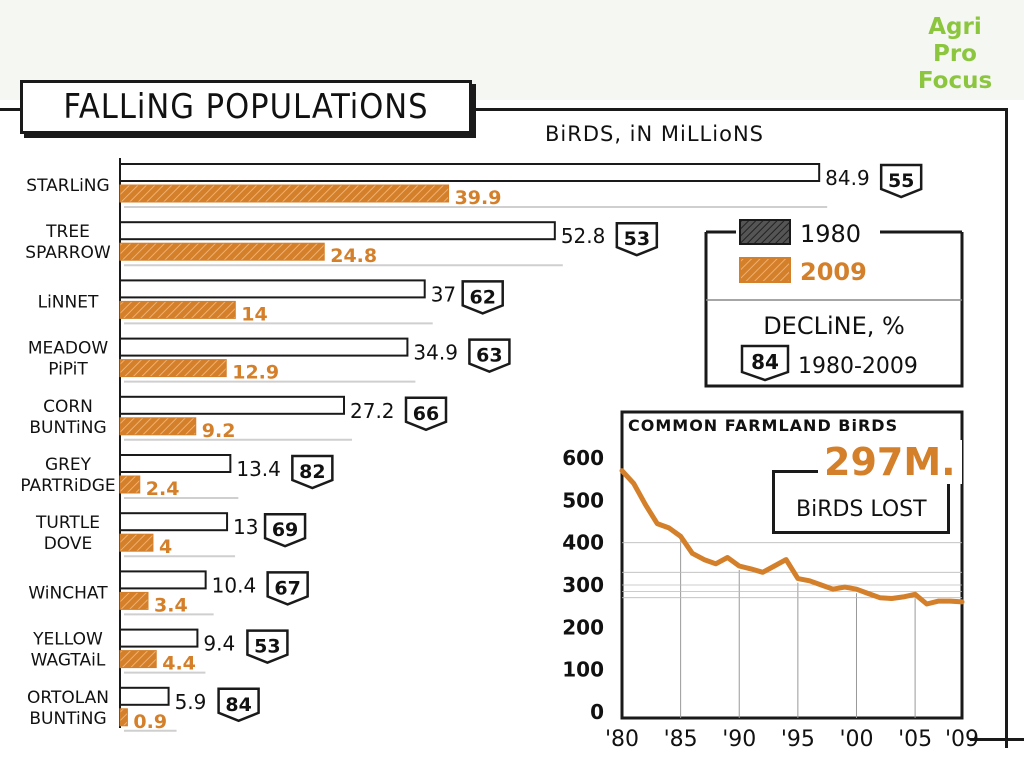 The image size is (1024, 768). I want to click on line-chart-y-tick: 0, so click(597, 712).